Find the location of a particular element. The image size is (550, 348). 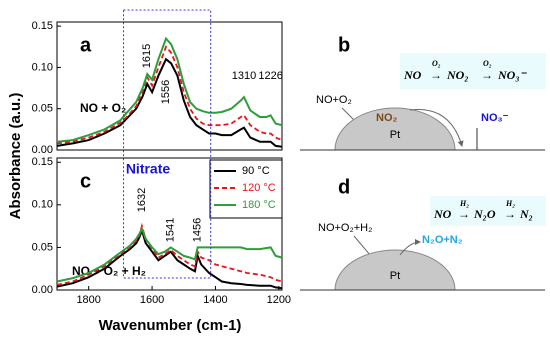

product: N₂O+N₂ is located at coordinates (442, 240).